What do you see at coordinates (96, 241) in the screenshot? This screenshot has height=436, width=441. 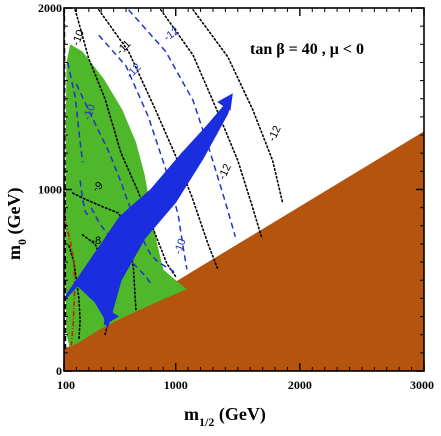 I see `contour-label-6: -8` at bounding box center [96, 241].